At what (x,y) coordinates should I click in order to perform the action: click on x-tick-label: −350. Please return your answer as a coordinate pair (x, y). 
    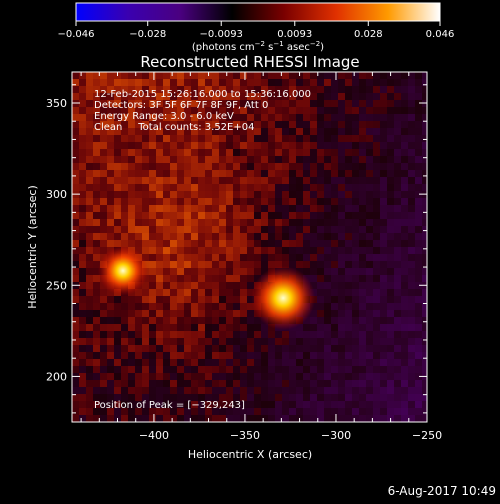
    Looking at the image, I should click on (245, 435).